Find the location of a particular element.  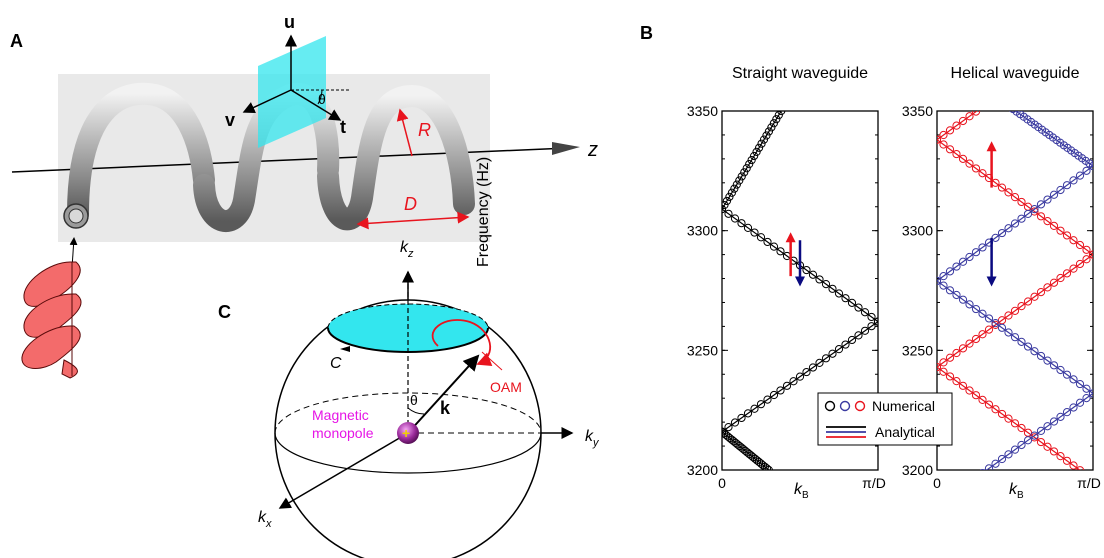

y-axis-label-b: Frequency (Hz) is located at coordinates (483, 212).